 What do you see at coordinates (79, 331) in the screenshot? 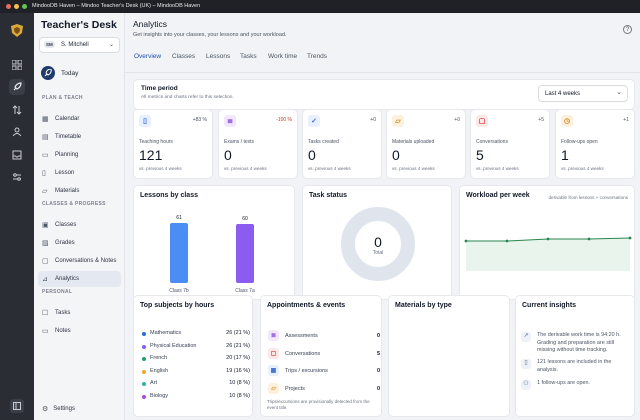
I see `sidebar-item-notes: ▭ Notes` at bounding box center [79, 331].